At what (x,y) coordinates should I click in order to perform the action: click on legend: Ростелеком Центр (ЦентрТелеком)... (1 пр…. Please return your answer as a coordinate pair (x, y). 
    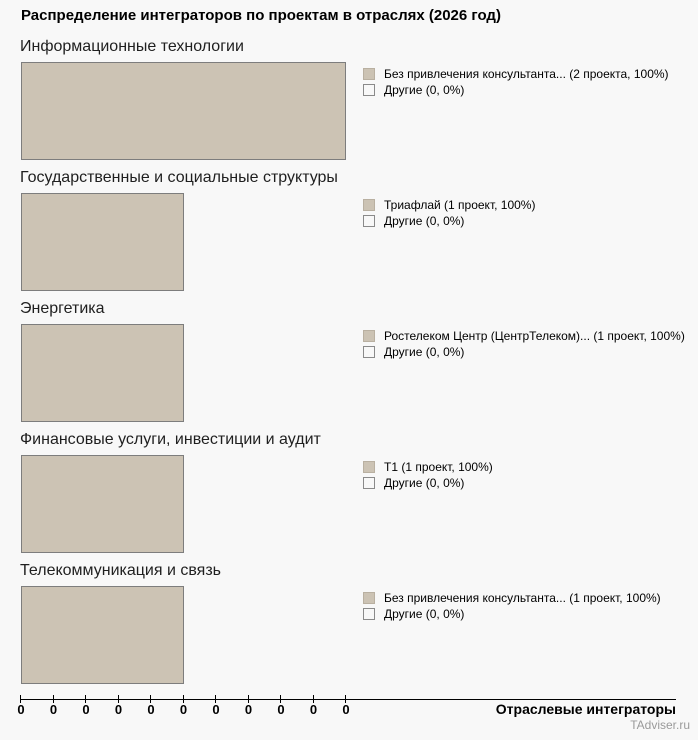
    Looking at the image, I should click on (524, 344).